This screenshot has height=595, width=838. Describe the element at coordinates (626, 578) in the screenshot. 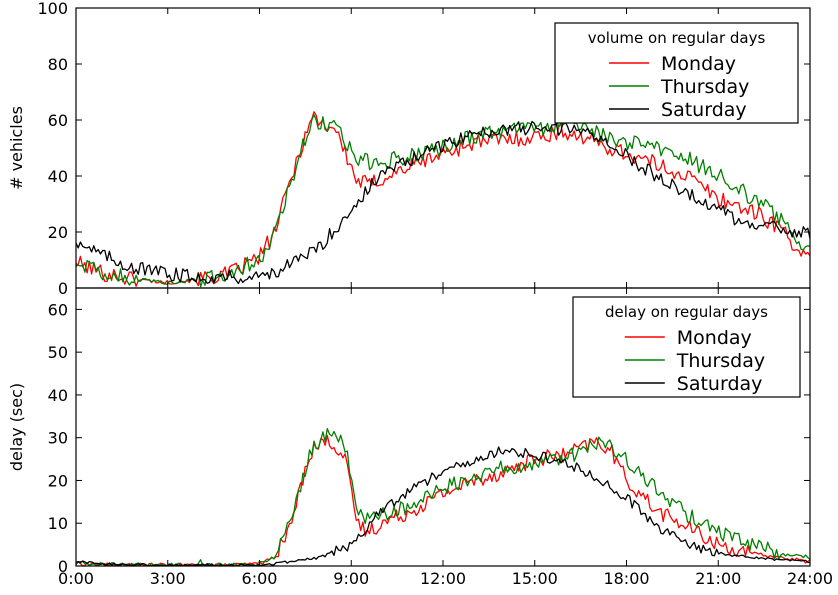

I see `x-tick-label: 18:00` at that location.